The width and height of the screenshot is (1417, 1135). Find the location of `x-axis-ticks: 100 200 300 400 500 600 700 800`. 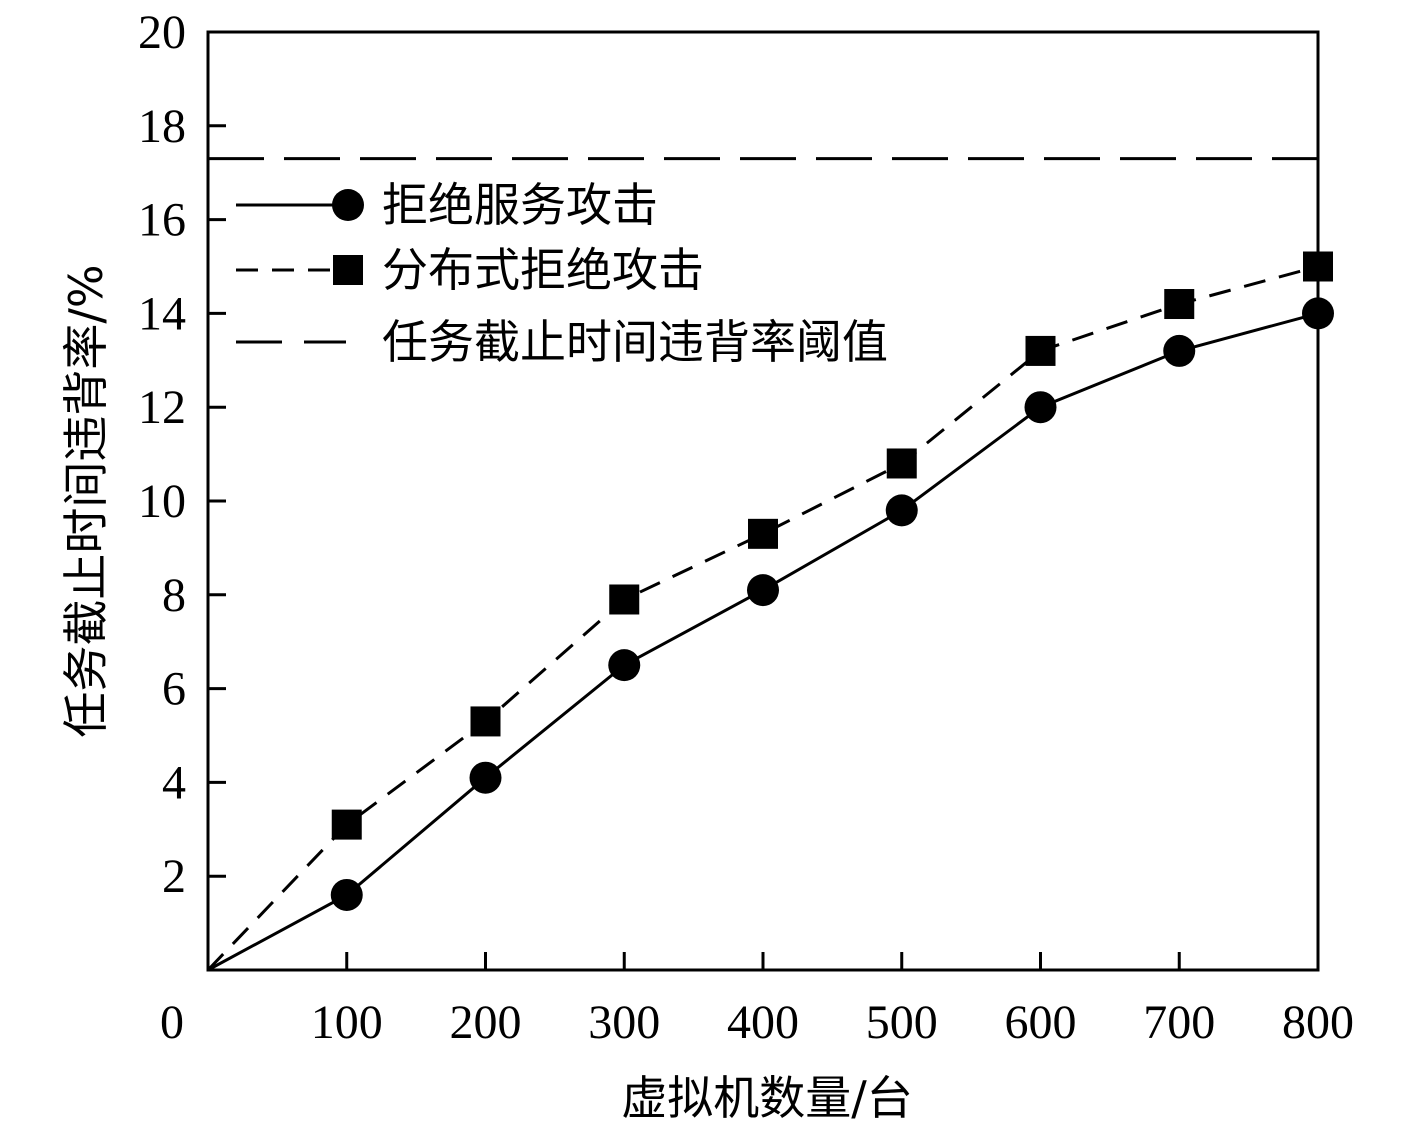

x-axis-ticks: 100 200 300 400 500 600 700 800 is located at coordinates (832, 1000).